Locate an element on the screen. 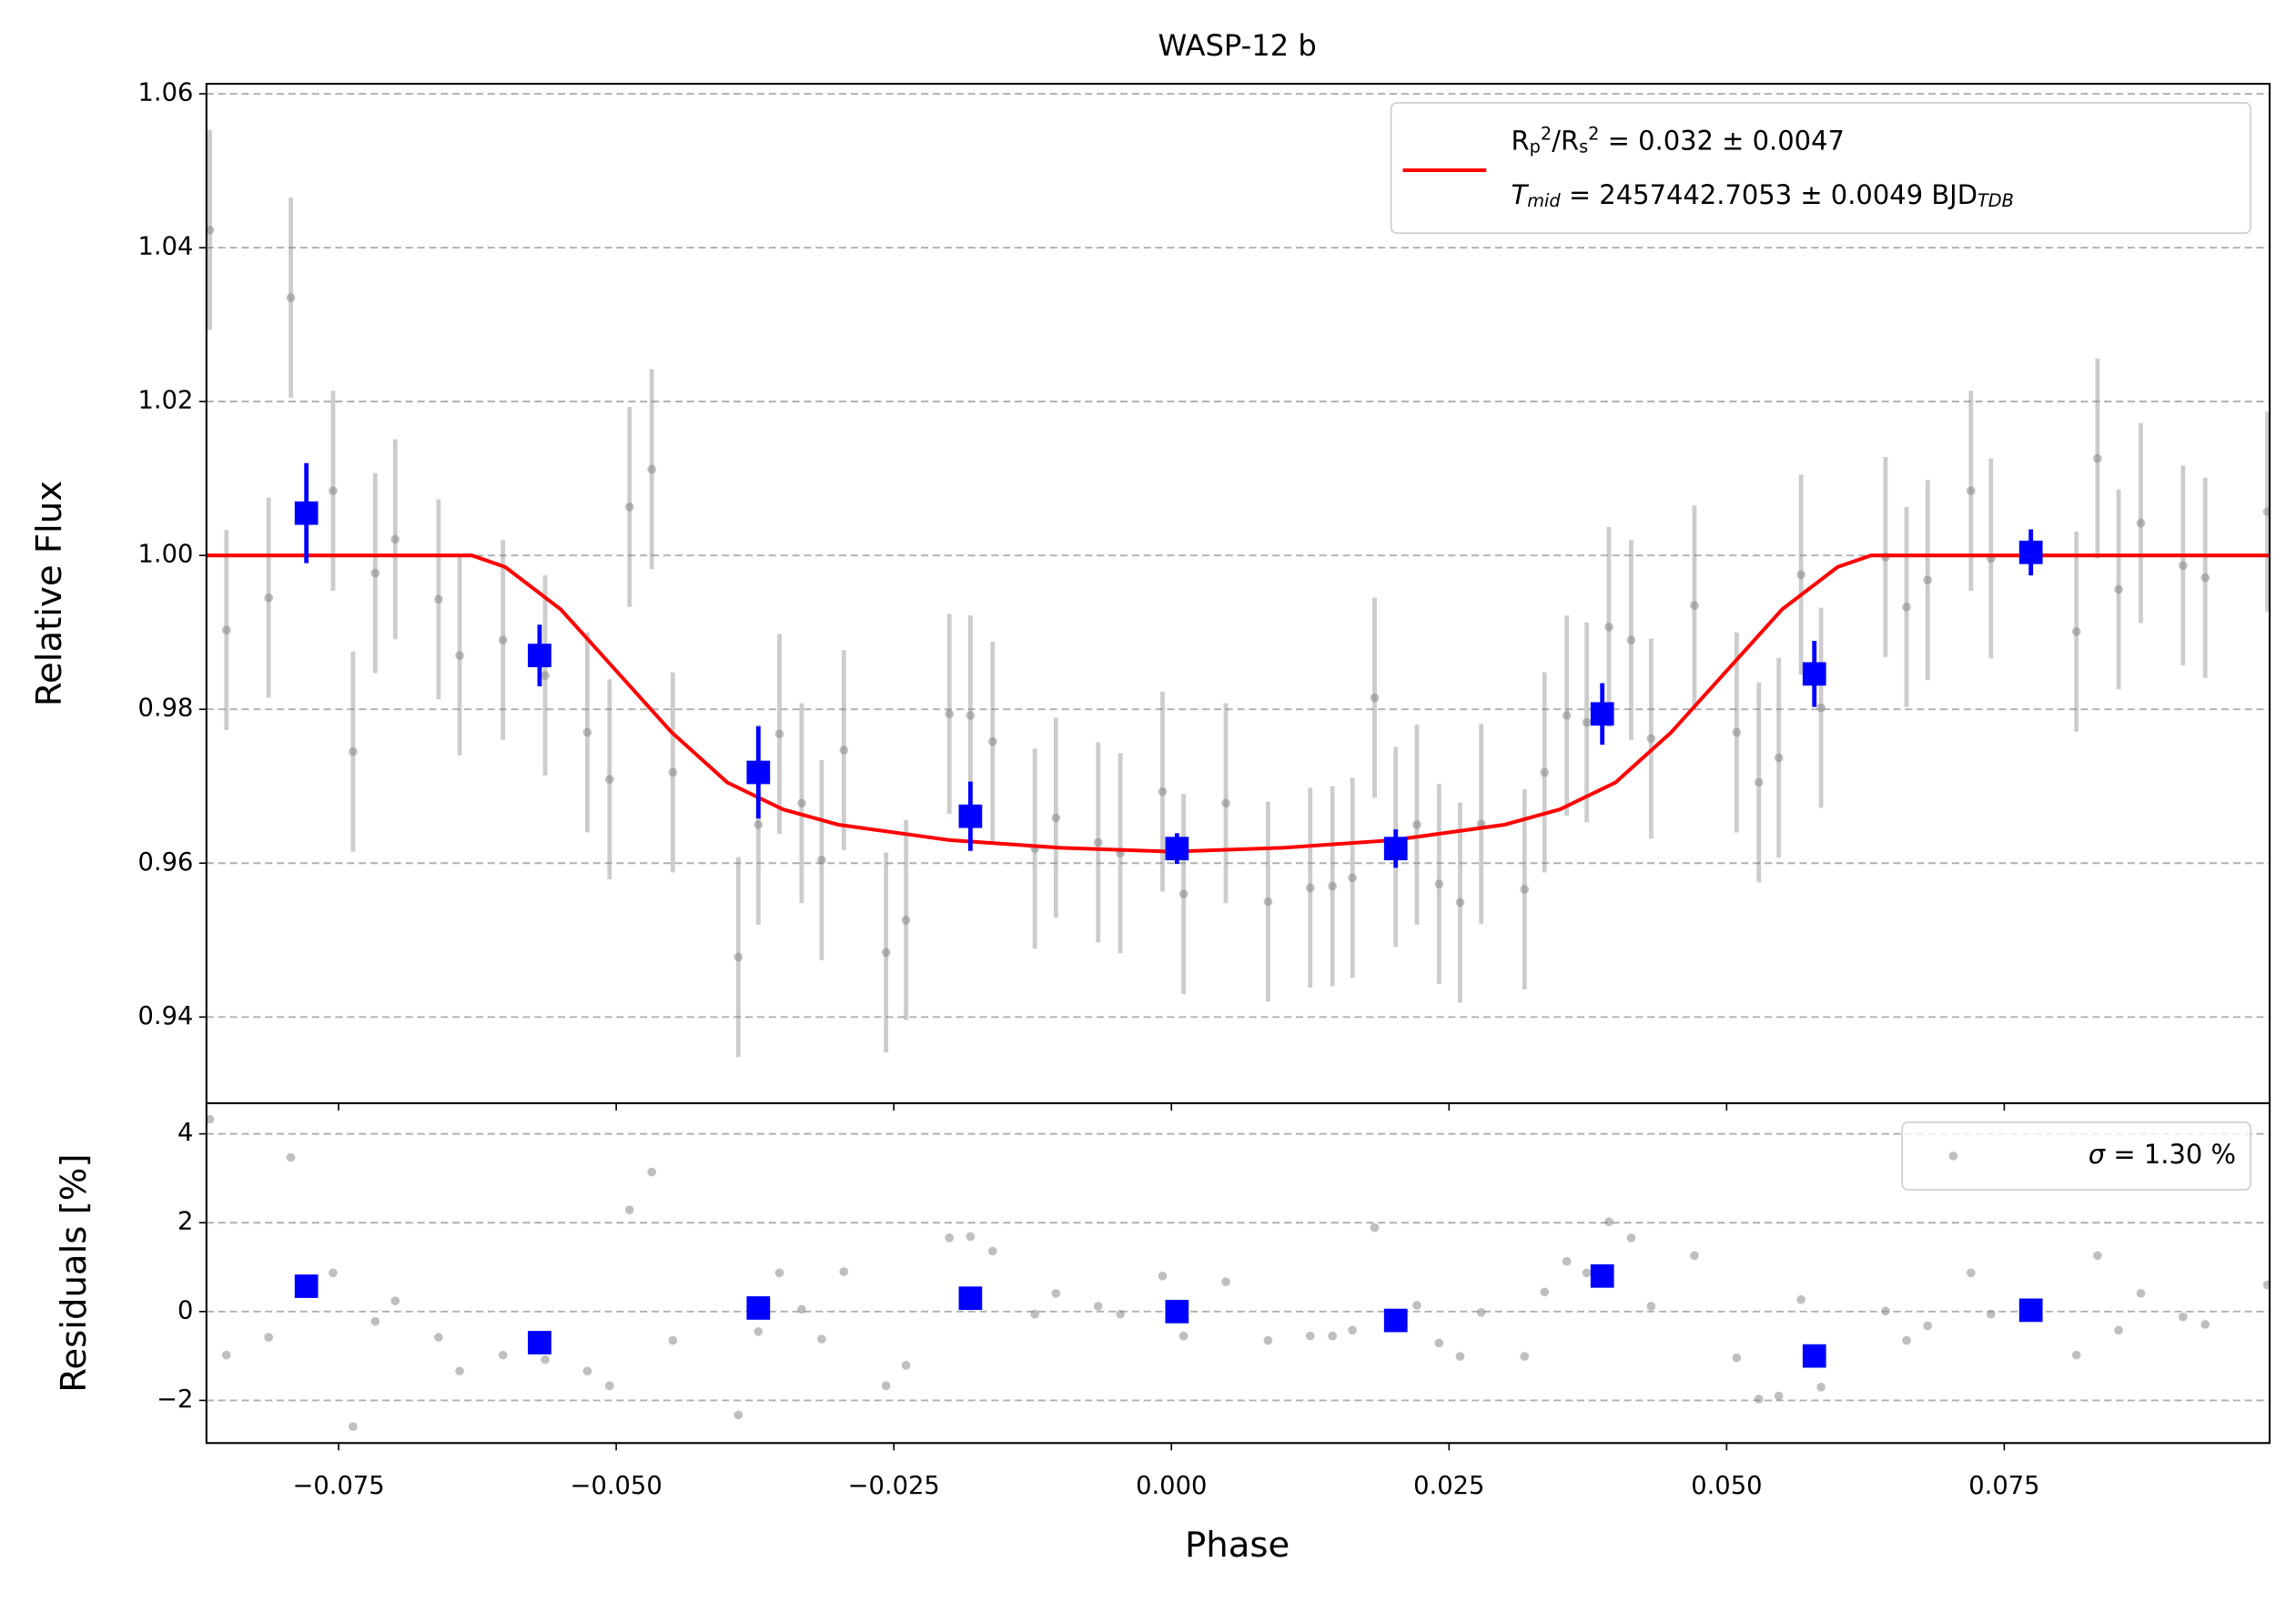  legend-label-part: p is located at coordinates (1536, 147).